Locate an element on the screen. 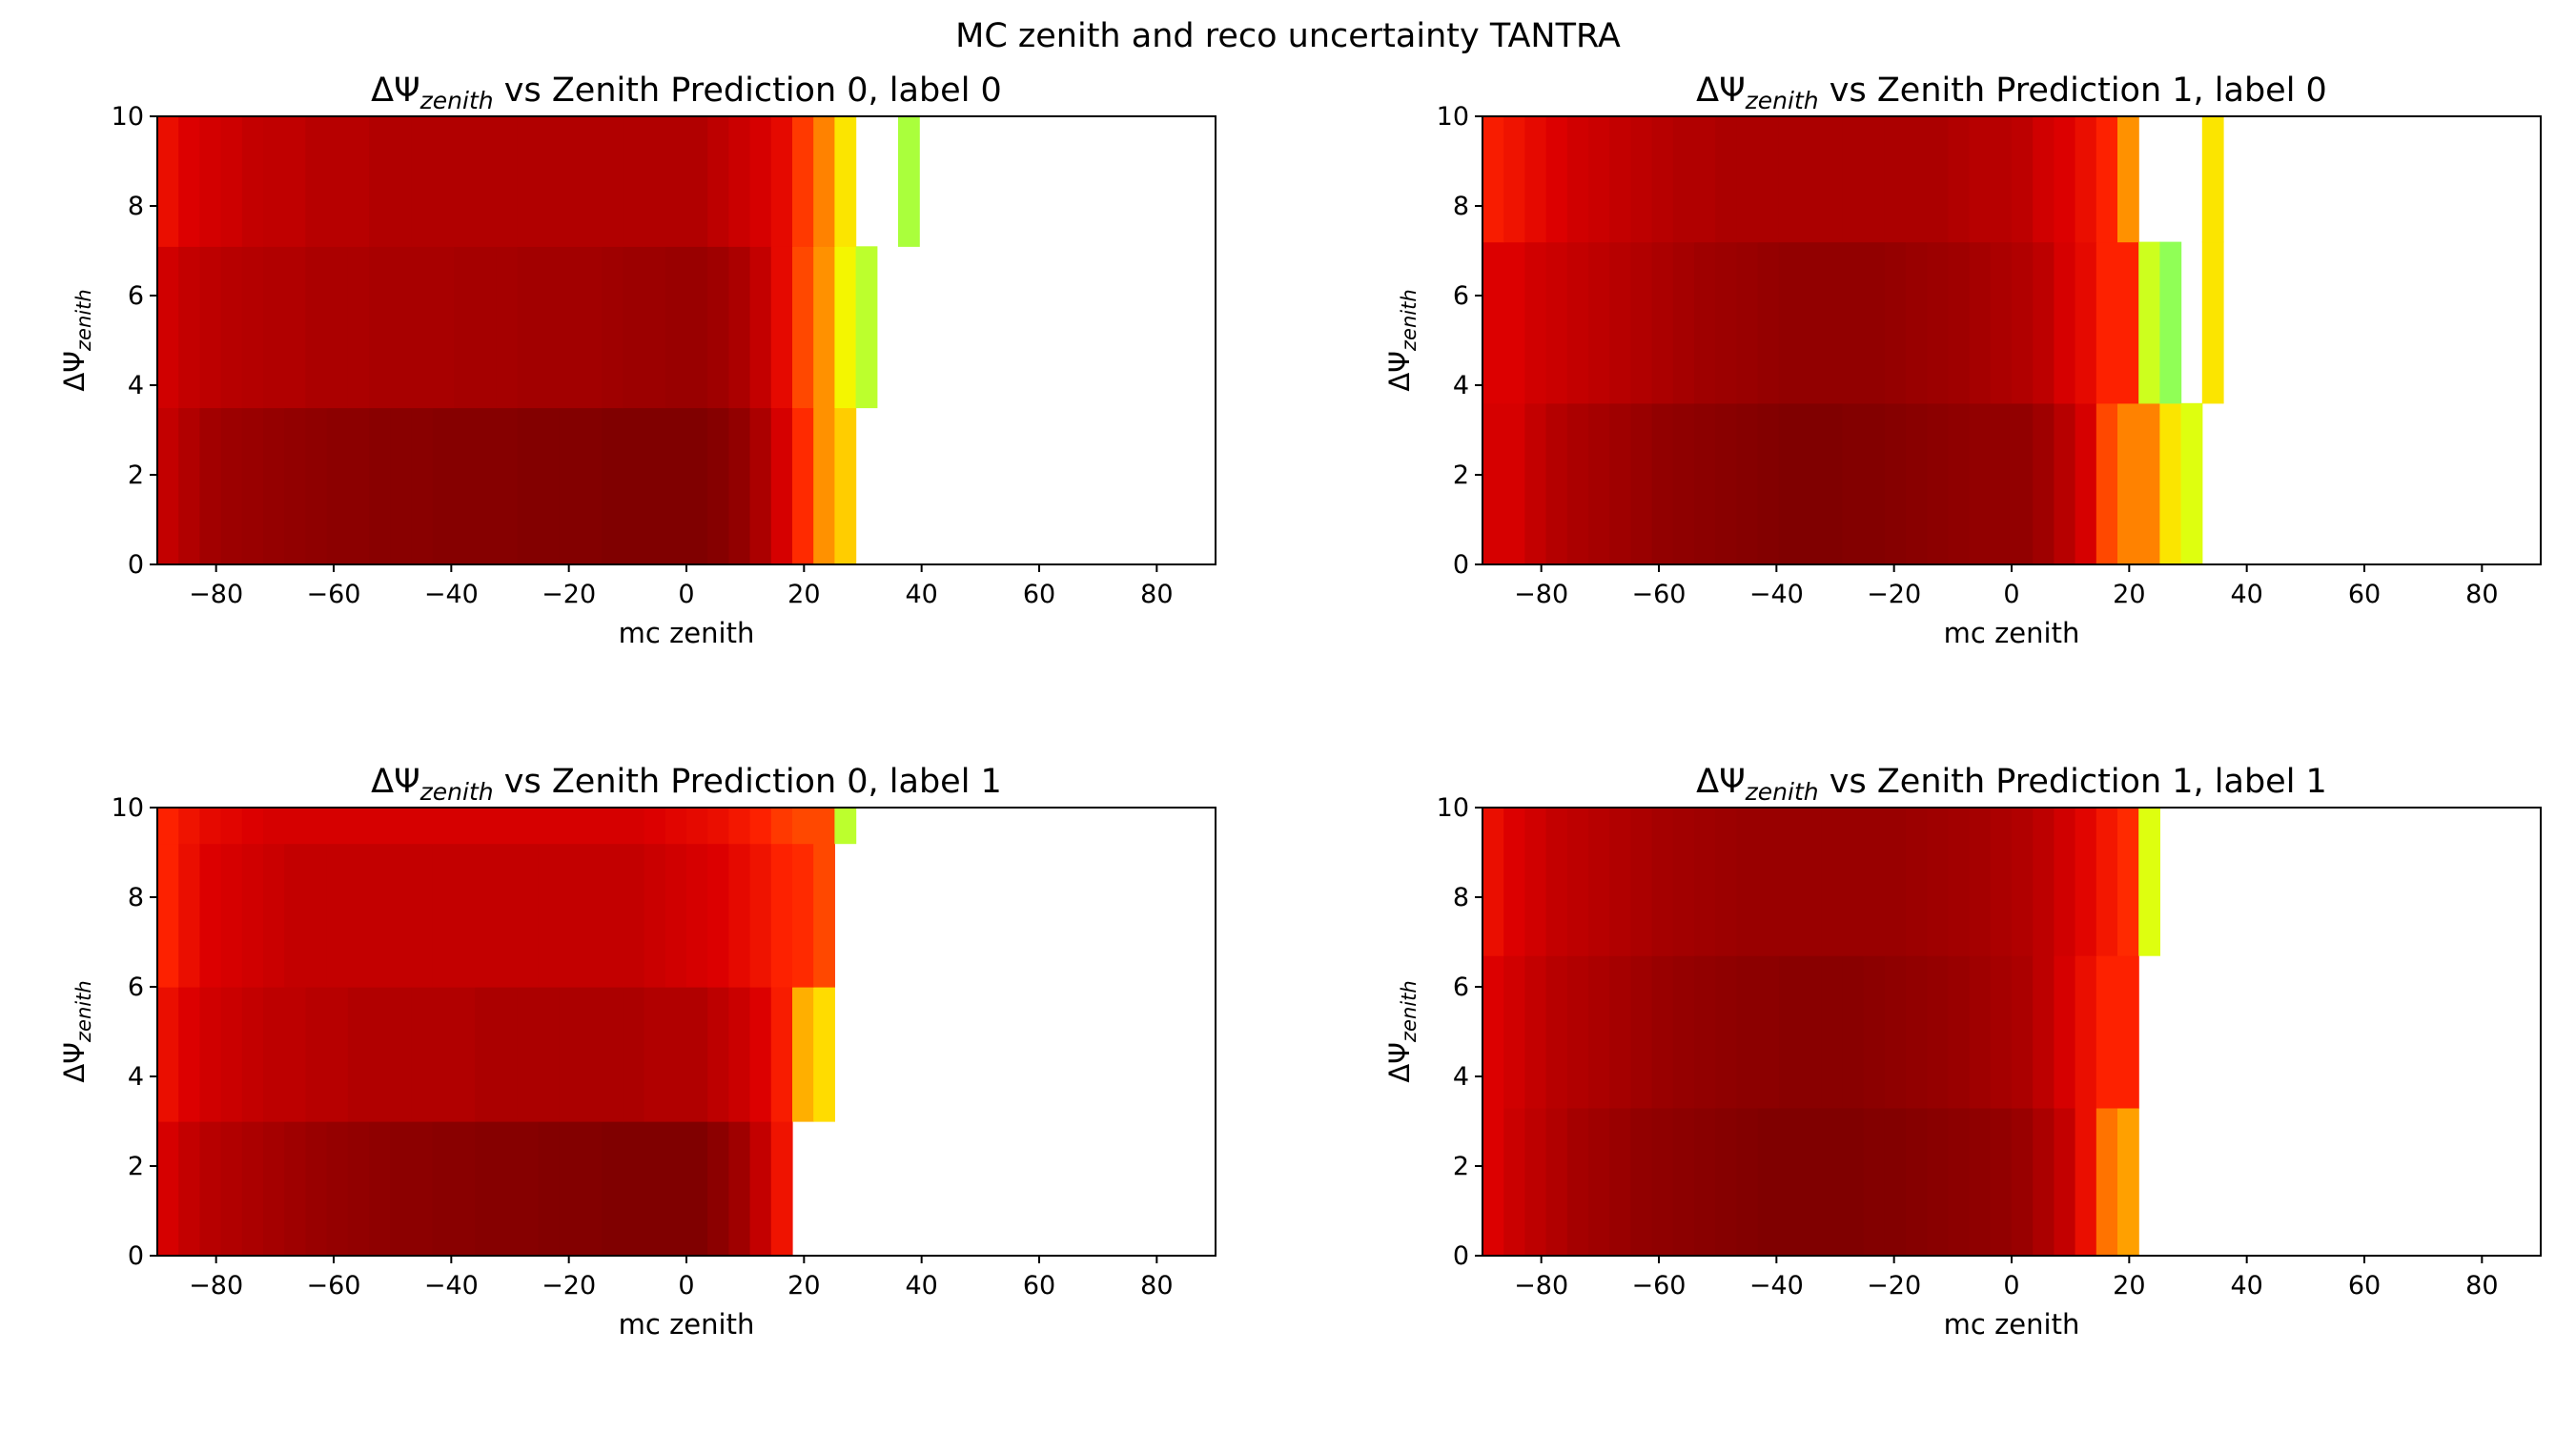 This screenshot has height=1454, width=2576. x-axis-label: mc zenith is located at coordinates (2012, 1324).